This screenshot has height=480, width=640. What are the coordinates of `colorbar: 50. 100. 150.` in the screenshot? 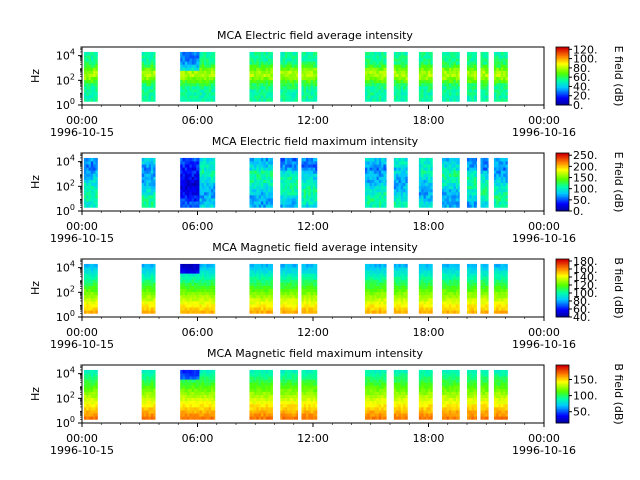 It's located at (576, 394).